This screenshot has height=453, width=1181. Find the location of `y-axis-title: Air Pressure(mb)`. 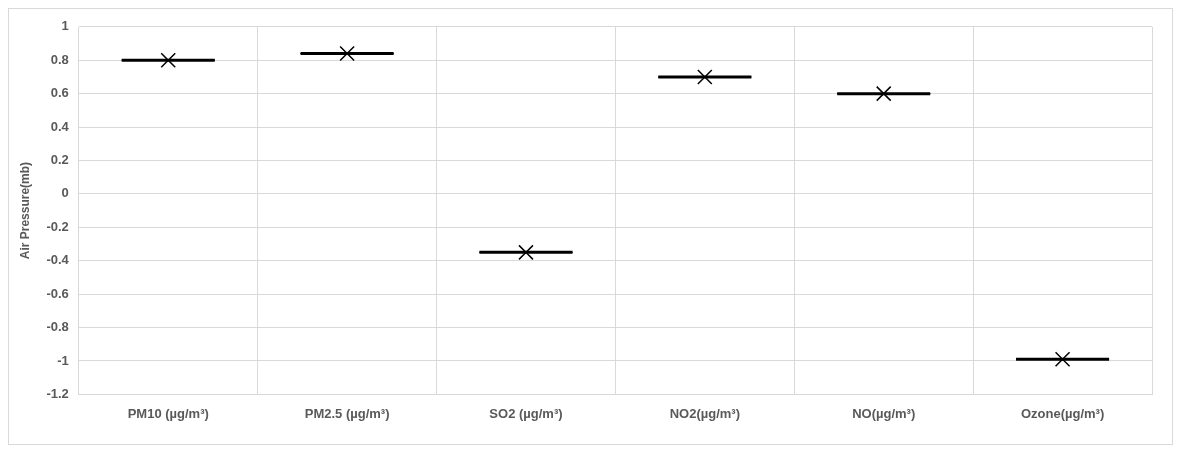

y-axis-title: Air Pressure(mb) is located at coordinates (24, 210).